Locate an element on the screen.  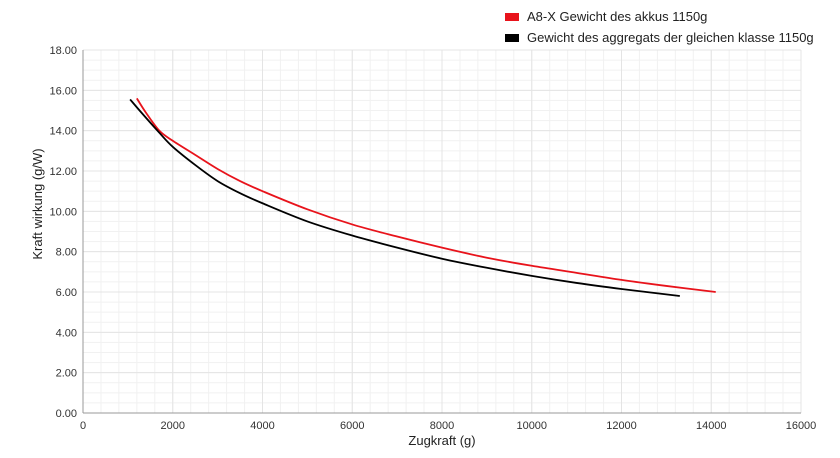
y-tick-label: 14.00 is located at coordinates (63, 132).